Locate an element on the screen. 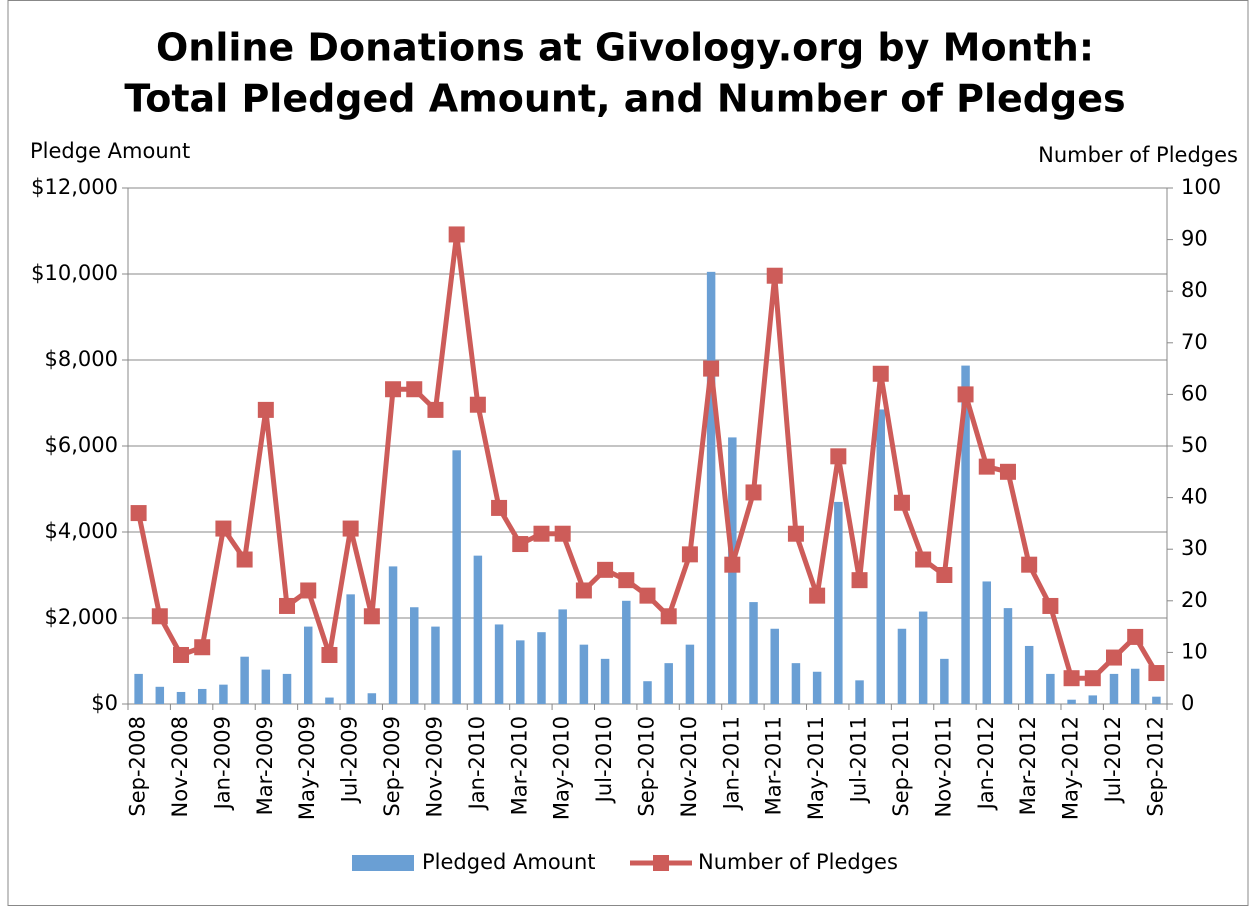 This screenshot has width=1250, height=907. x-tick-label: Jan-2009 is located at coordinates (222, 763).